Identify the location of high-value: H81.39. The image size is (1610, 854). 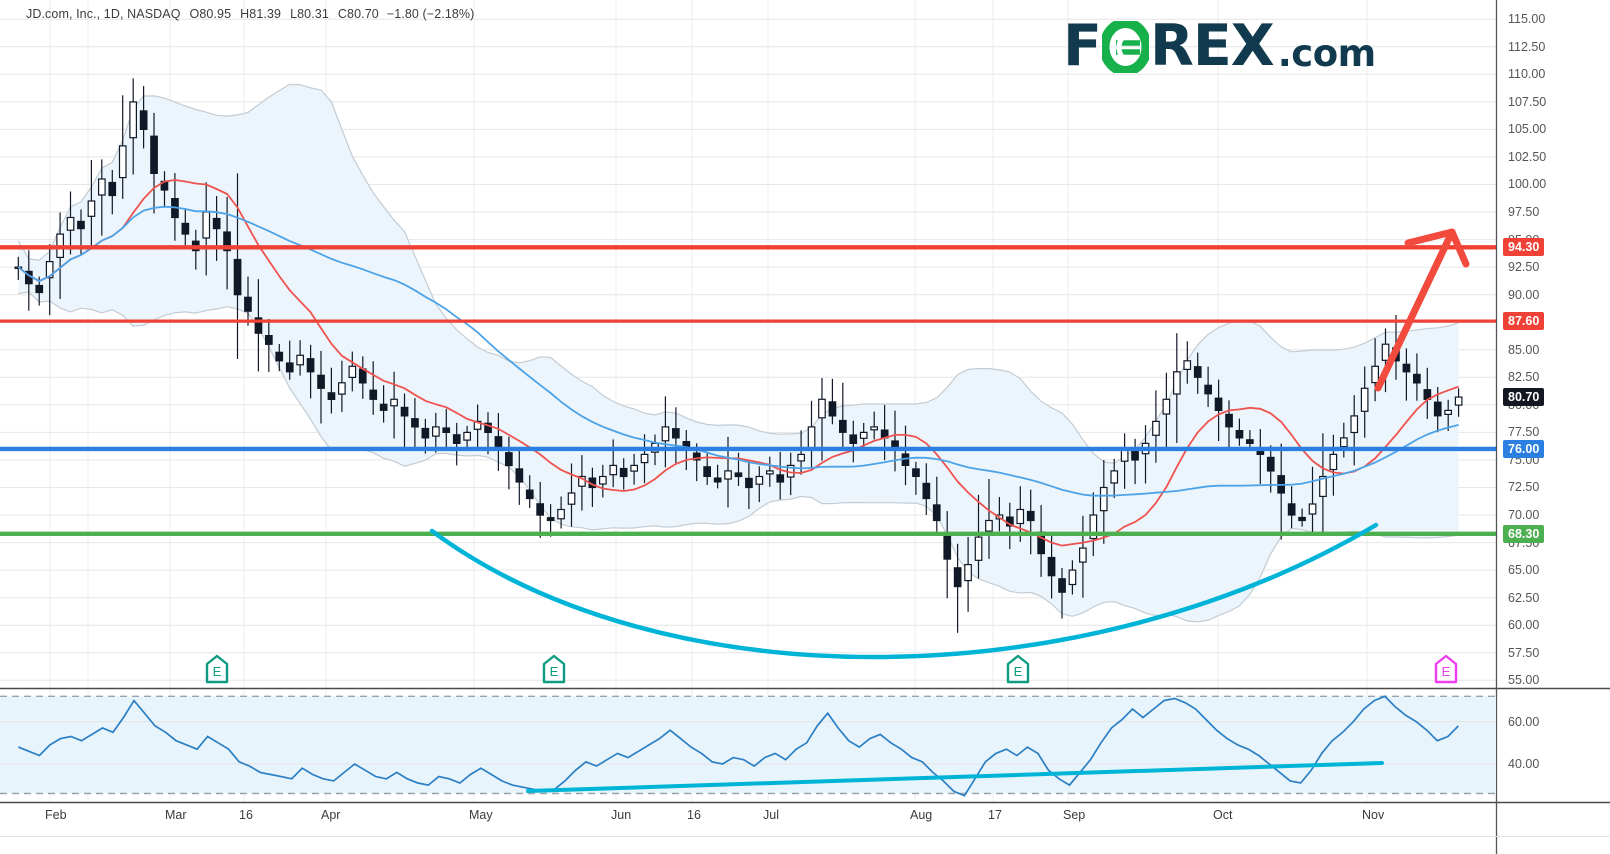
(261, 14).